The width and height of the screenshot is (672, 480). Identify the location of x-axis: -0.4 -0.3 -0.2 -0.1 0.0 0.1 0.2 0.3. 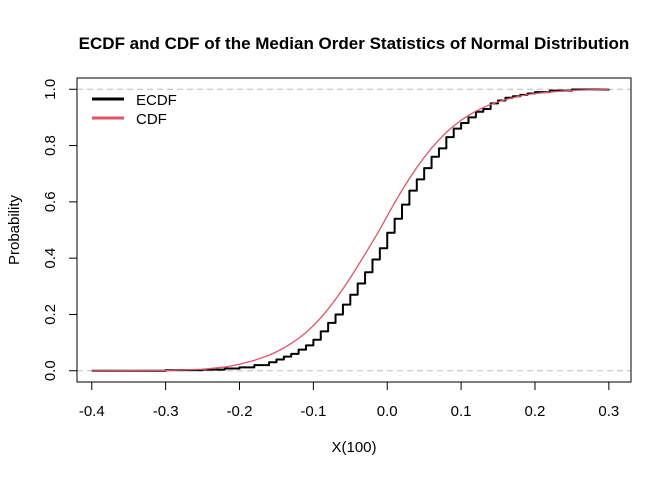
(349, 400).